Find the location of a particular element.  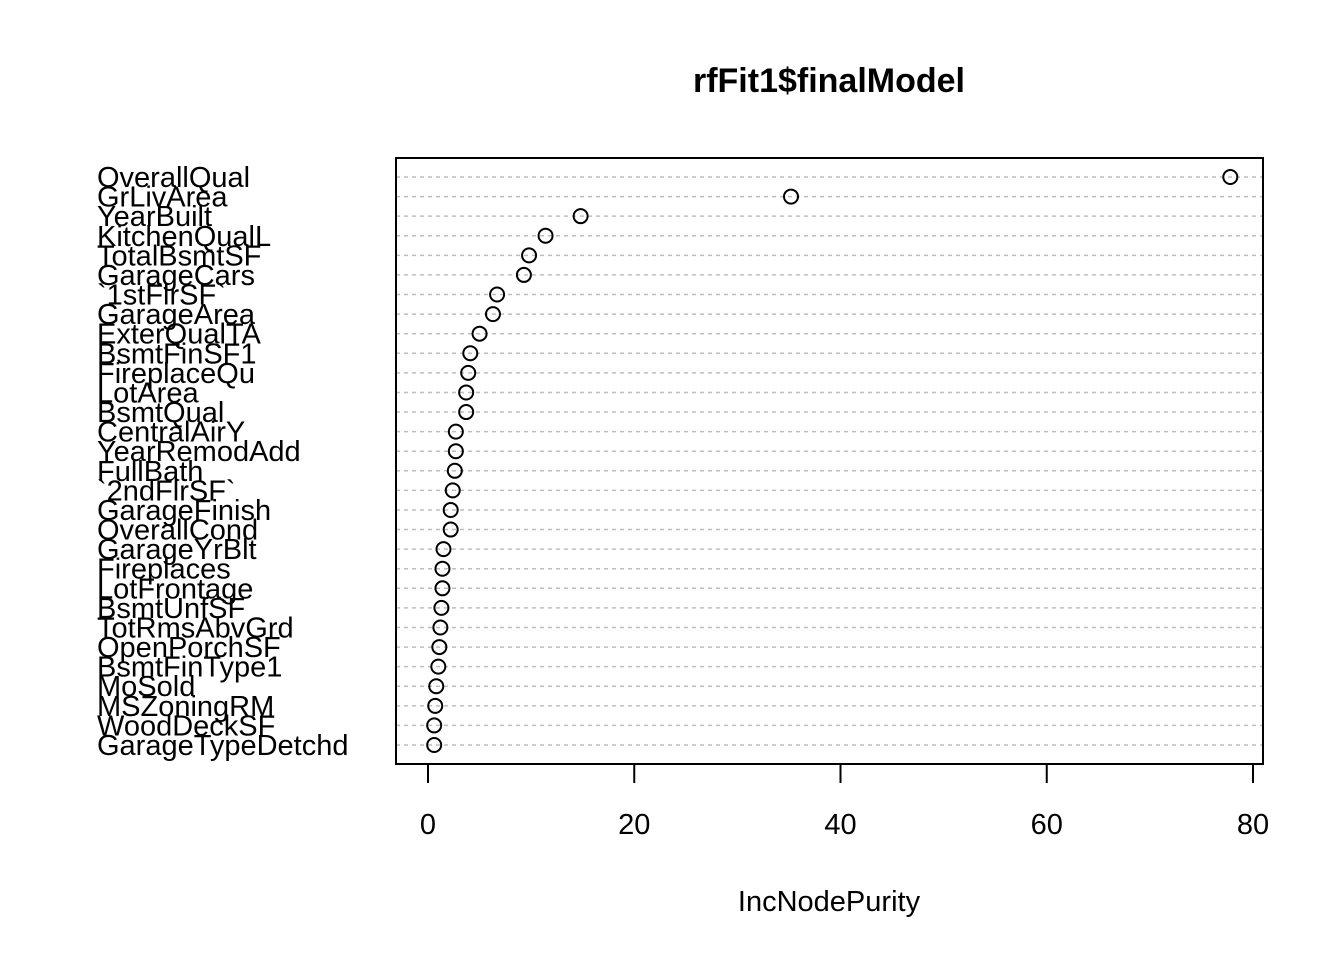

variable-label: BsmtFinSF1 is located at coordinates (177, 354).